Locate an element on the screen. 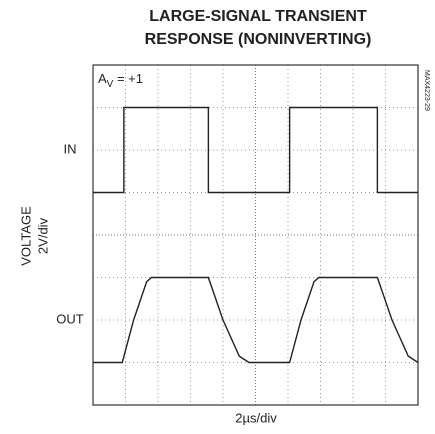 This screenshot has width=435, height=434. x-axis-label: 2µs/div is located at coordinates (256, 417).